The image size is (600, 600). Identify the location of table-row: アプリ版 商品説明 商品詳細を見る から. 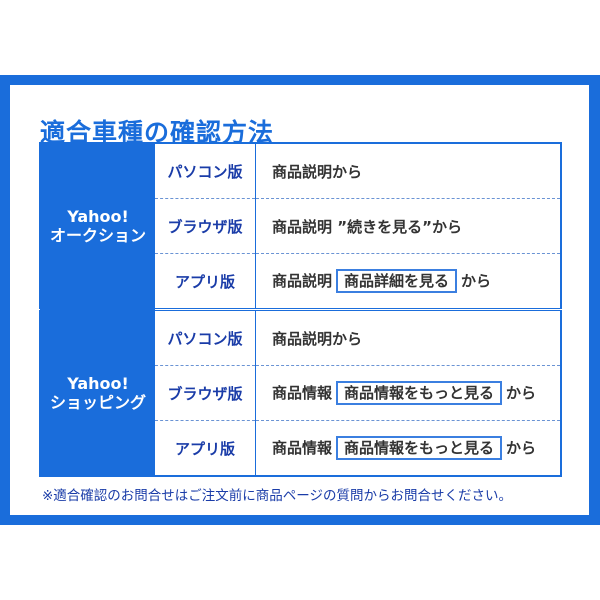
(300, 281).